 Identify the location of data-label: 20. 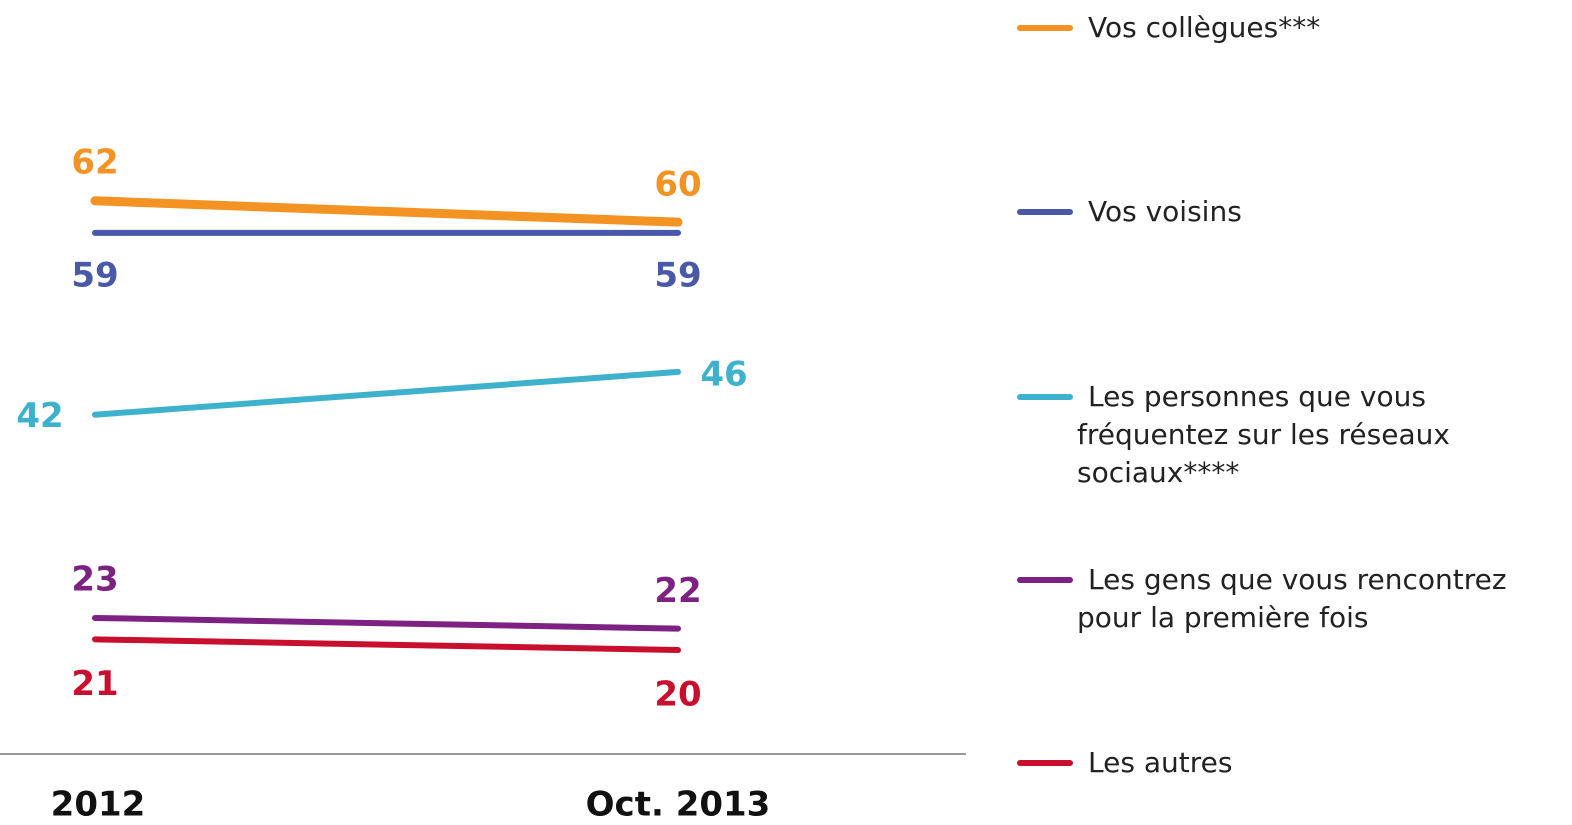
(677, 695).